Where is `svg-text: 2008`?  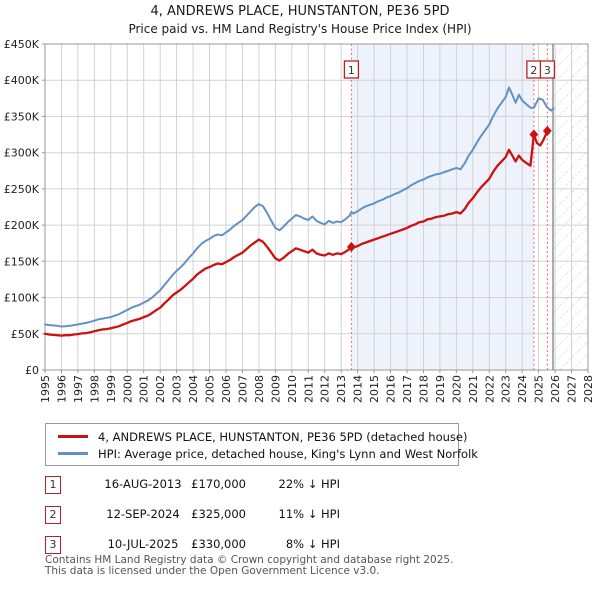 svg-text: 2008 is located at coordinates (259, 389).